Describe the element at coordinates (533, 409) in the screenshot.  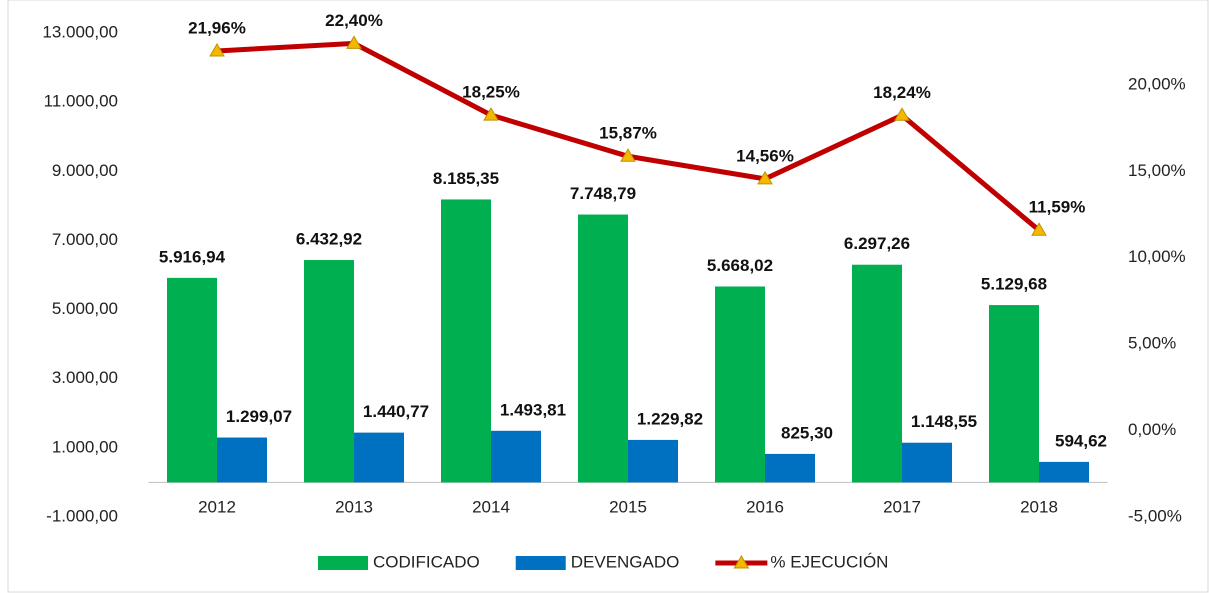
I see `data-label: 1.493,81` at that location.